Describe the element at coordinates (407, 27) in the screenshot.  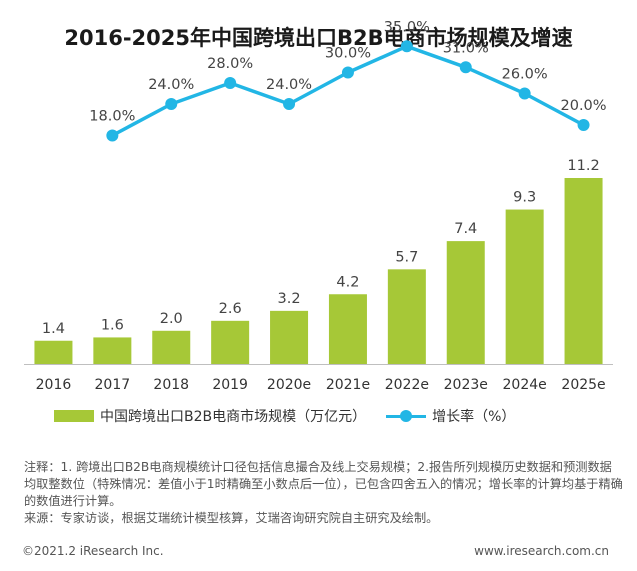
I see `growth-label-2022e: 35.0%` at that location.